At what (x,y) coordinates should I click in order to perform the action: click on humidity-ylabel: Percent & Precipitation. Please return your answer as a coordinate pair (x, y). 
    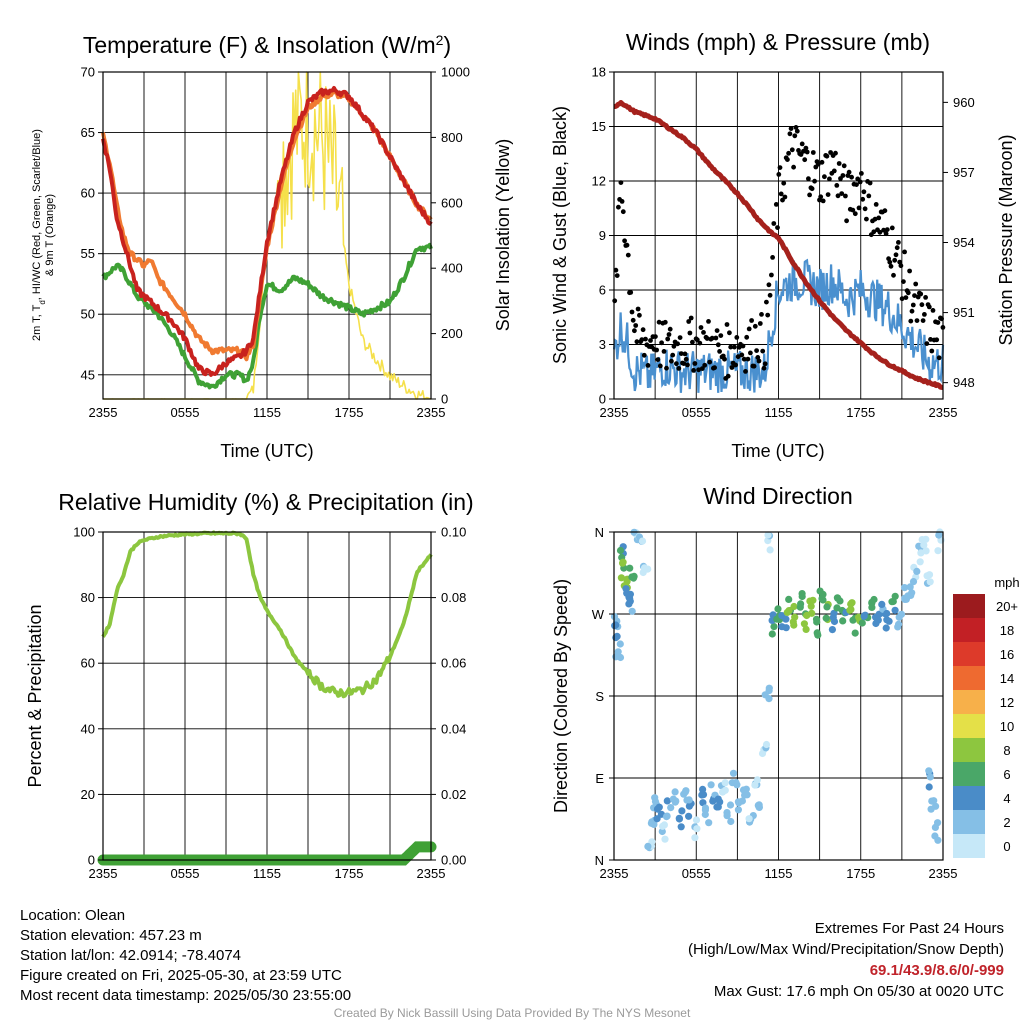
    Looking at the image, I should click on (35, 695).